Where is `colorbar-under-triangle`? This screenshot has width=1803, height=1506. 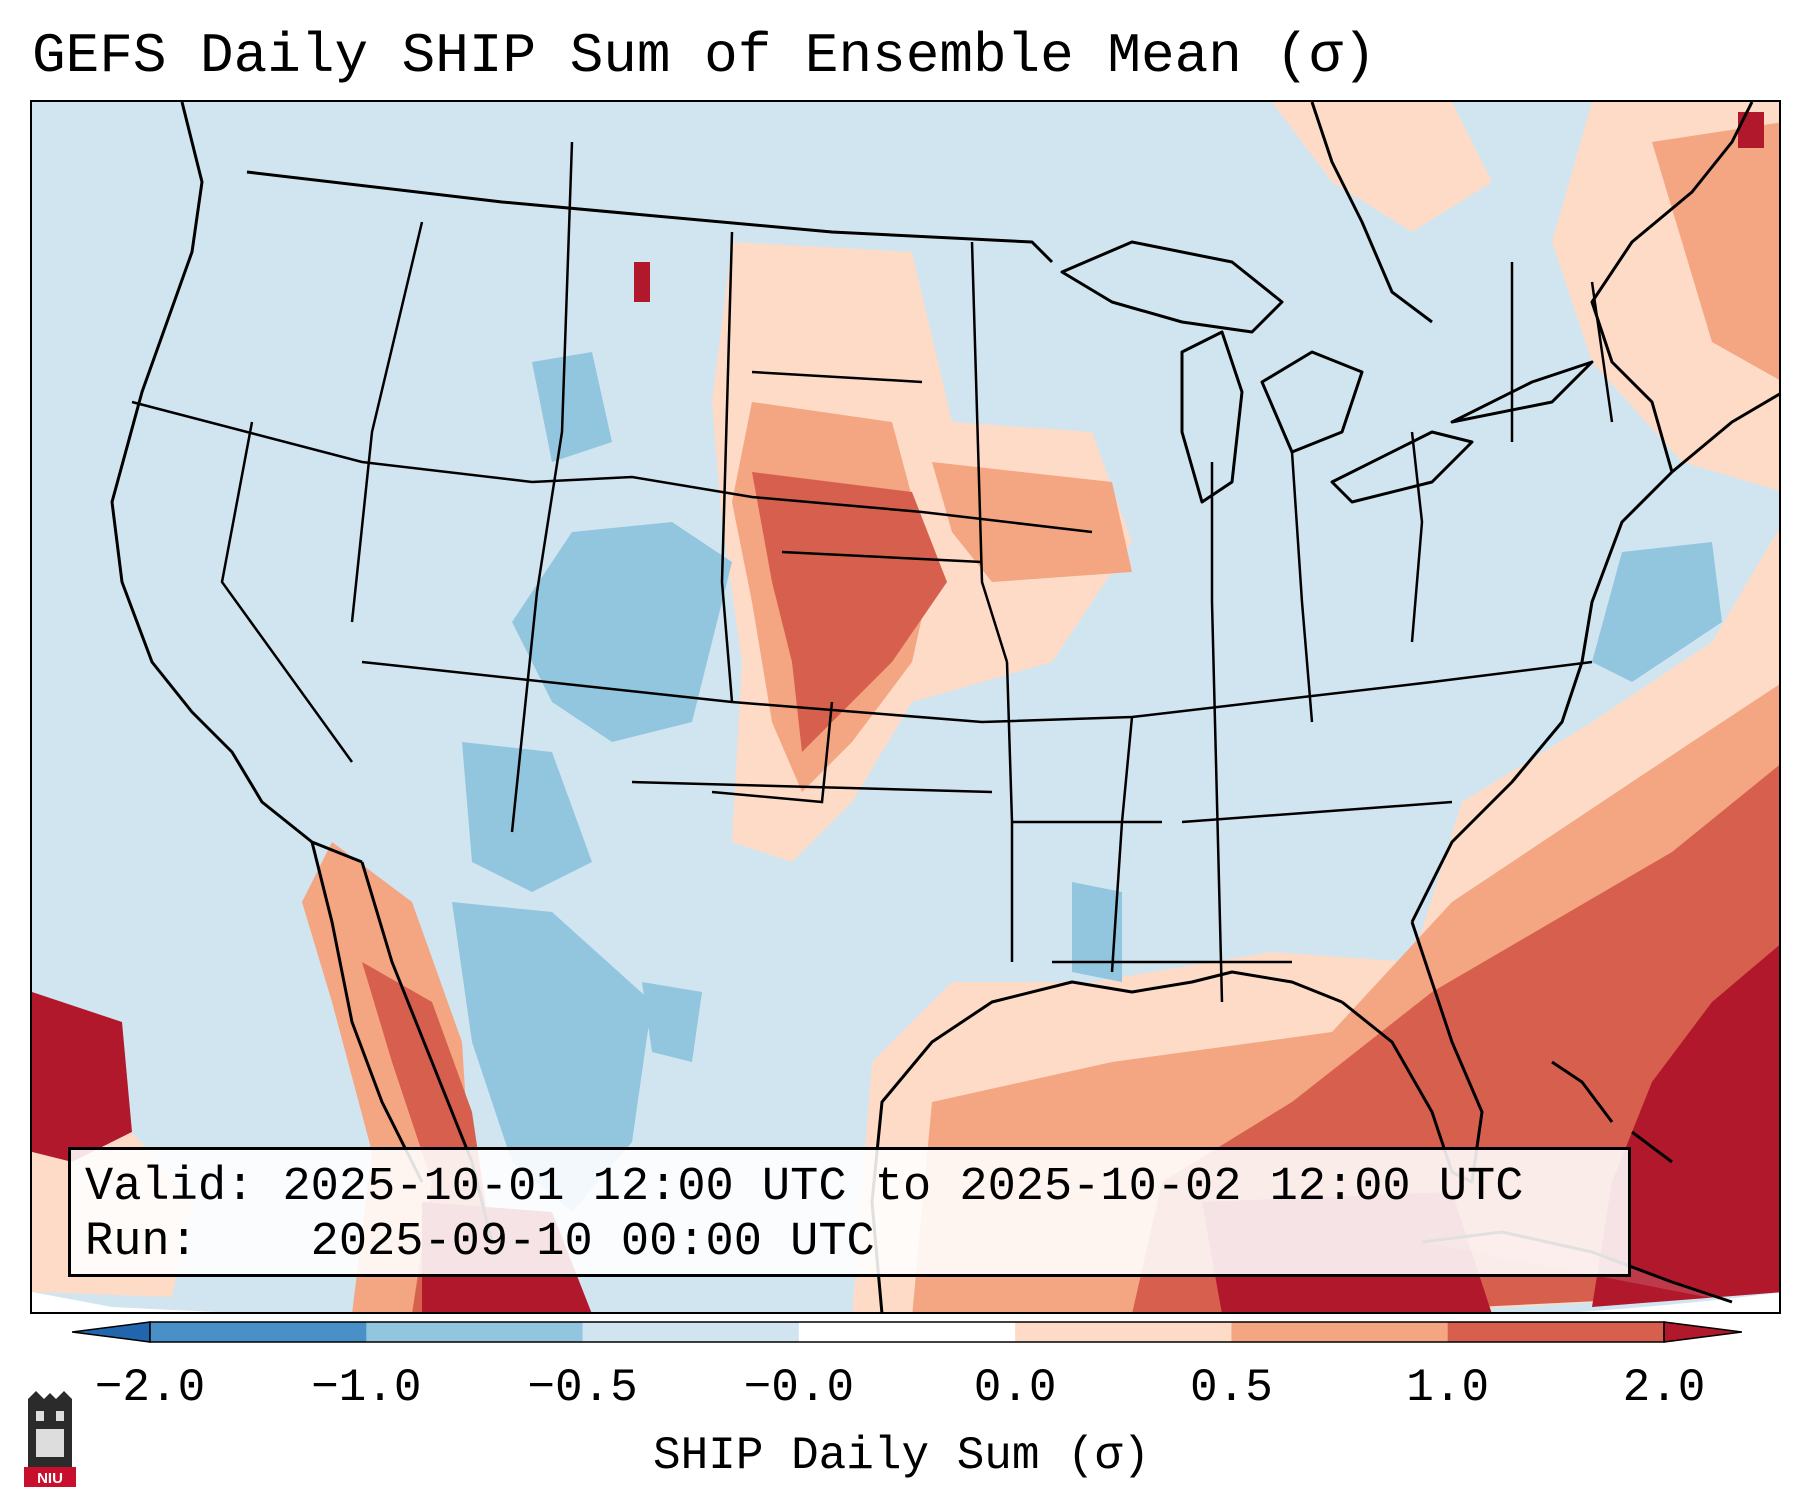
colorbar-under-triangle is located at coordinates (111, 1332).